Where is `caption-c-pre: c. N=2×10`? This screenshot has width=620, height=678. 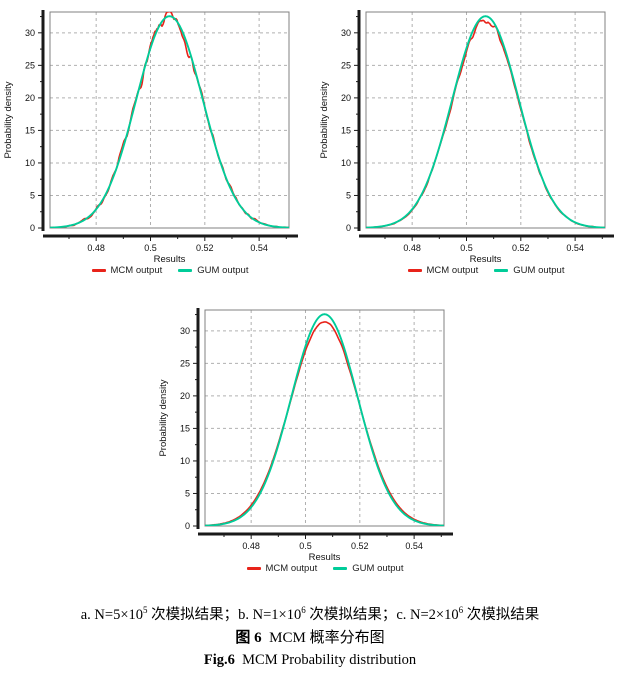
caption-c-pre: c. N=2×10 is located at coordinates (427, 614).